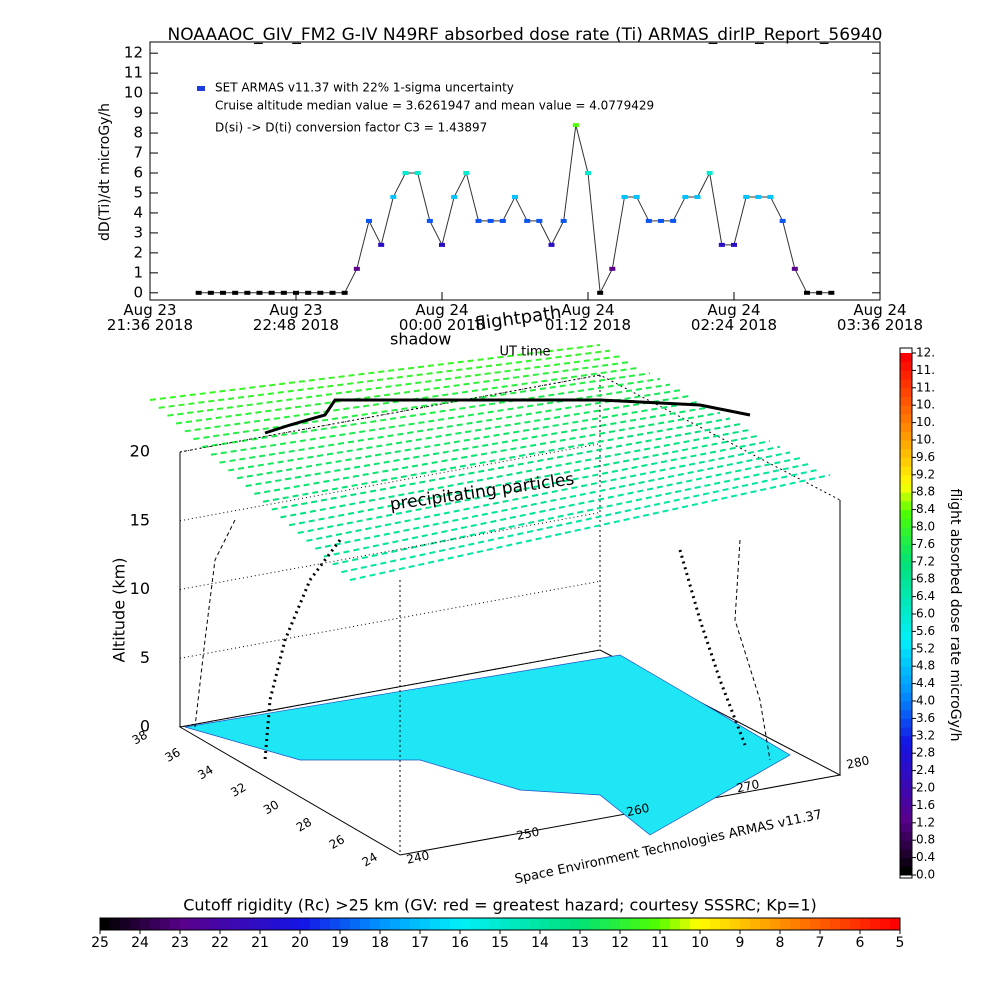  Describe the element at coordinates (145, 657) in the screenshot. I see `z-tick-label: 5` at that location.